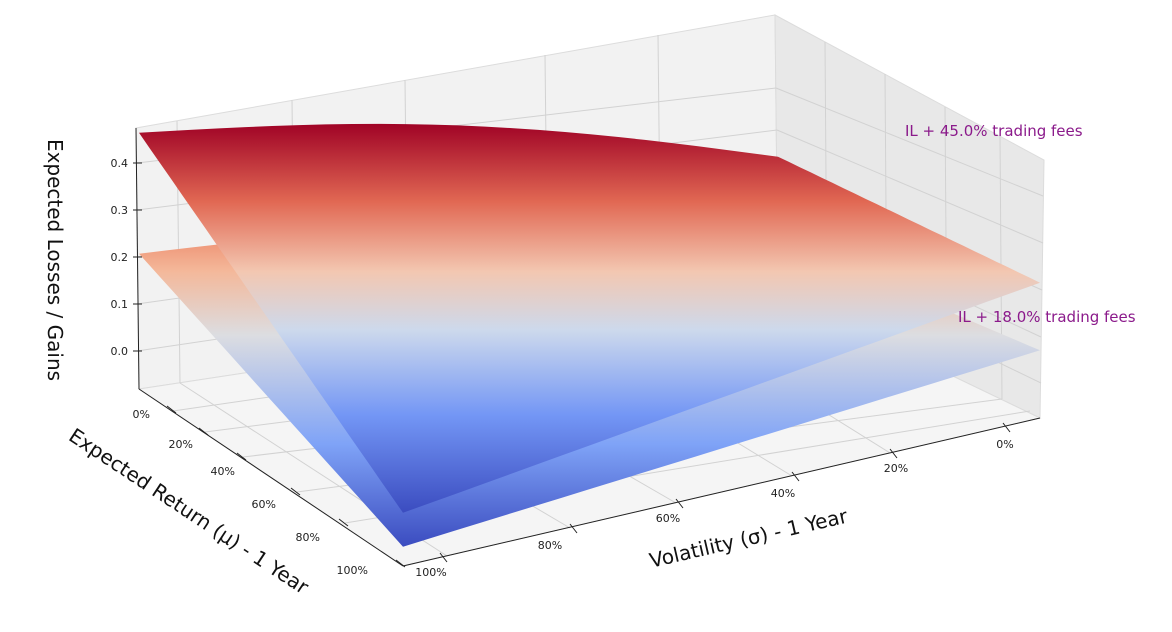 This screenshot has height=632, width=1172. I want to click on y-tick-label: 20%, so click(181, 444).